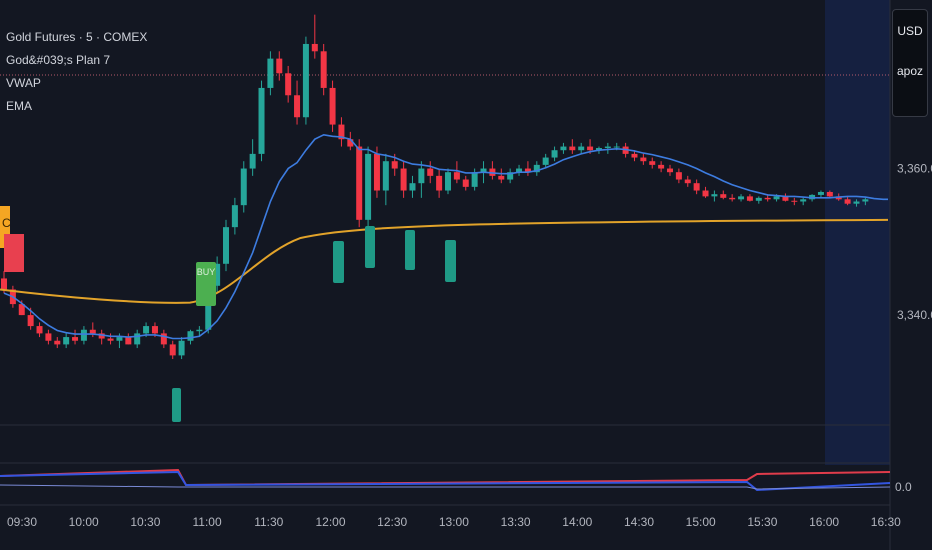 The height and width of the screenshot is (550, 932). I want to click on indicator-ema: EMA, so click(19, 106).